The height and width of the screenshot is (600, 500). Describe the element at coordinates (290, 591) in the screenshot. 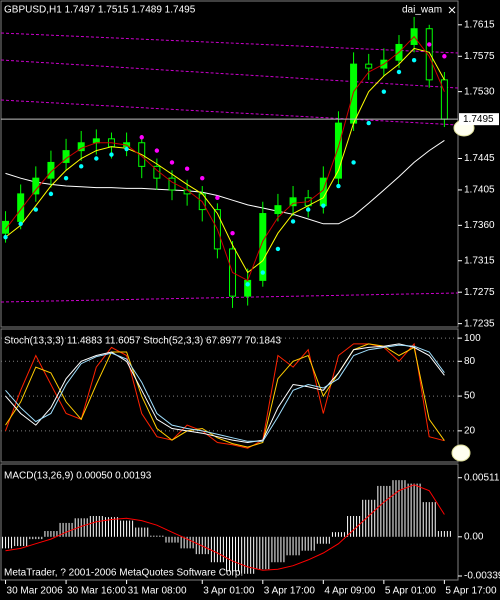

I see `x-tick-label: 3 Apr 17:00` at that location.